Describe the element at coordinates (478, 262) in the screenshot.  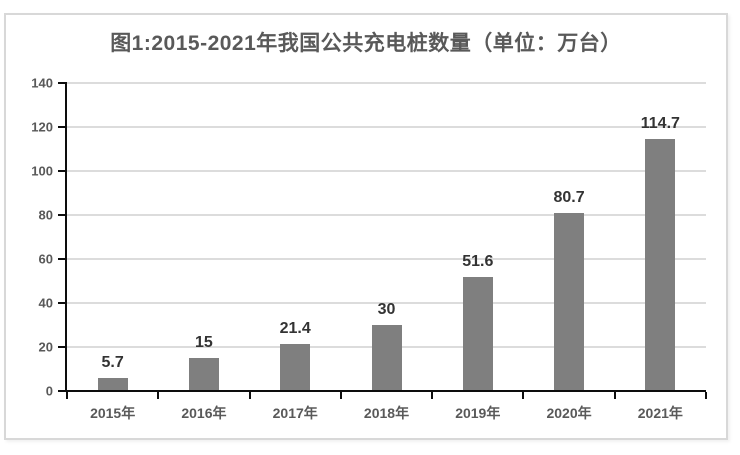
I see `data-label: 51.6` at that location.